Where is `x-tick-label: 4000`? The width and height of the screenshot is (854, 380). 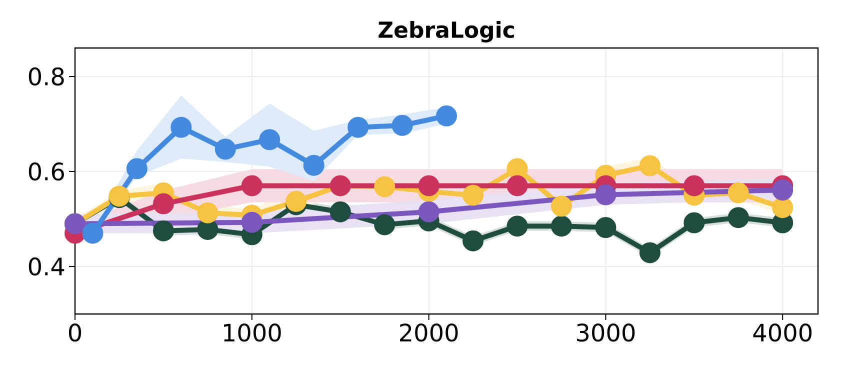
x-tick-label: 4000 is located at coordinates (782, 333).